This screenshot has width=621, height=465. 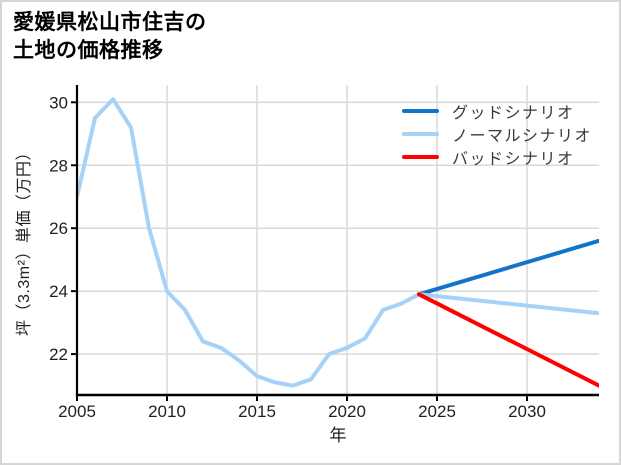 I want to click on good-line, so click(x=508, y=267).